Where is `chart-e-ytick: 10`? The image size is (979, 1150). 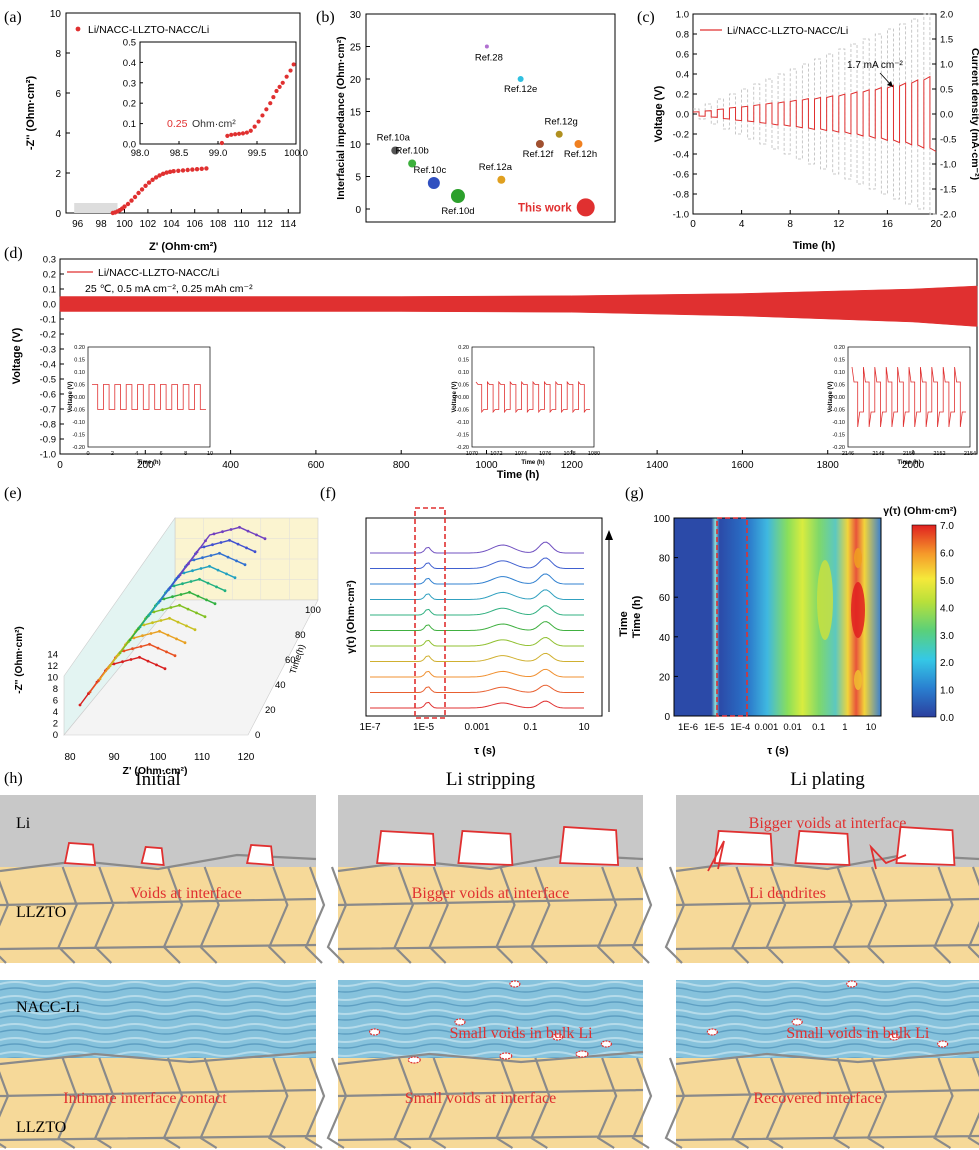
chart-e-ytick: 10 is located at coordinates (52, 678).